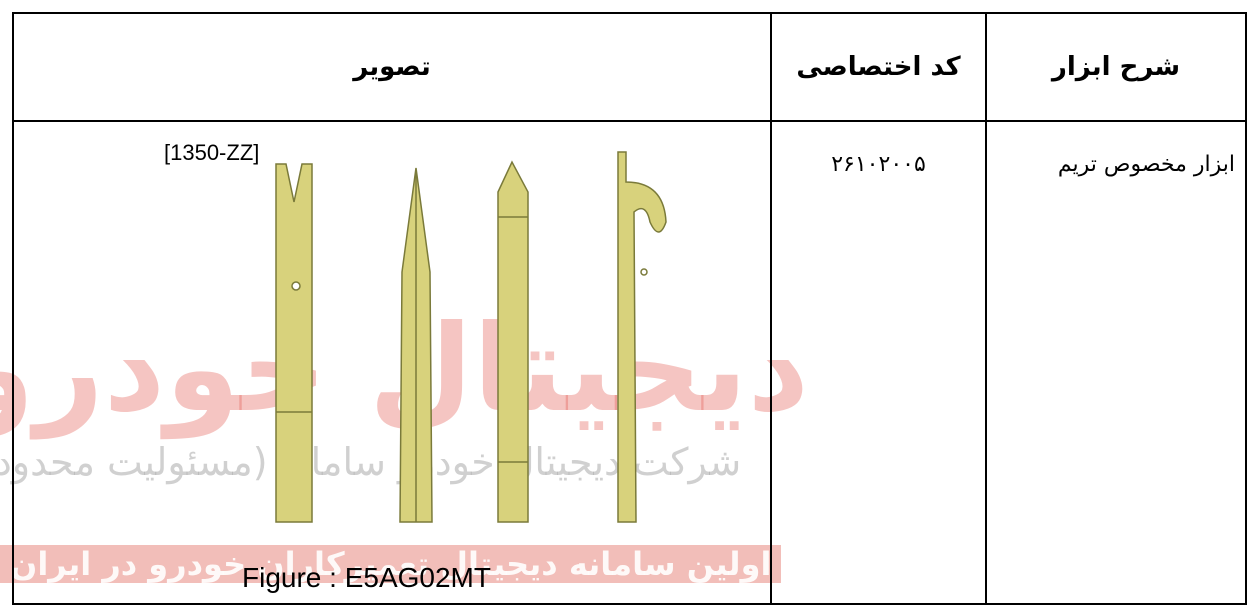 The height and width of the screenshot is (609, 1258). What do you see at coordinates (366, 577) in the screenshot?
I see `figure-caption: Figure : E5AG02MT` at bounding box center [366, 577].